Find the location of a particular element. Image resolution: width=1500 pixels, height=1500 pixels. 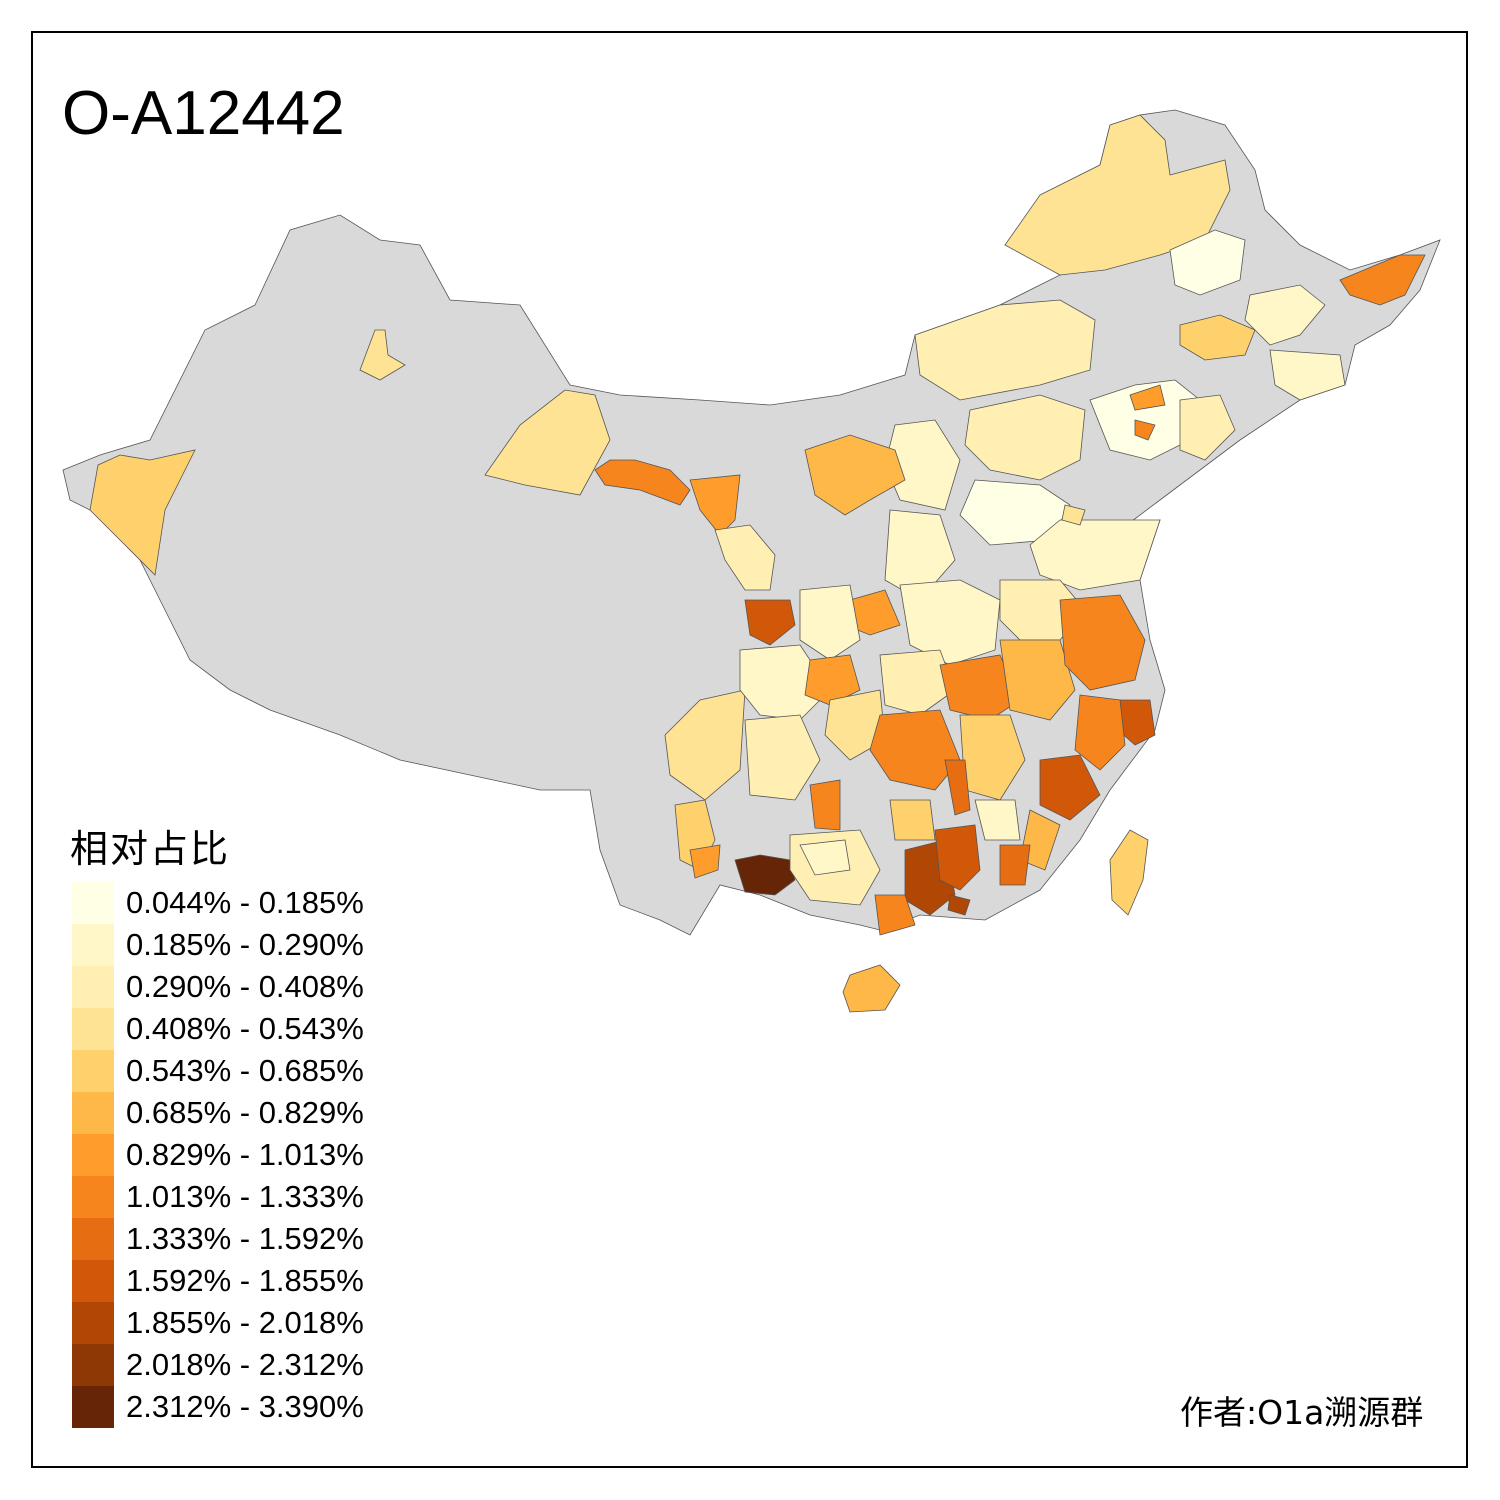

legend-title: 相对占比 is located at coordinates (150, 849).